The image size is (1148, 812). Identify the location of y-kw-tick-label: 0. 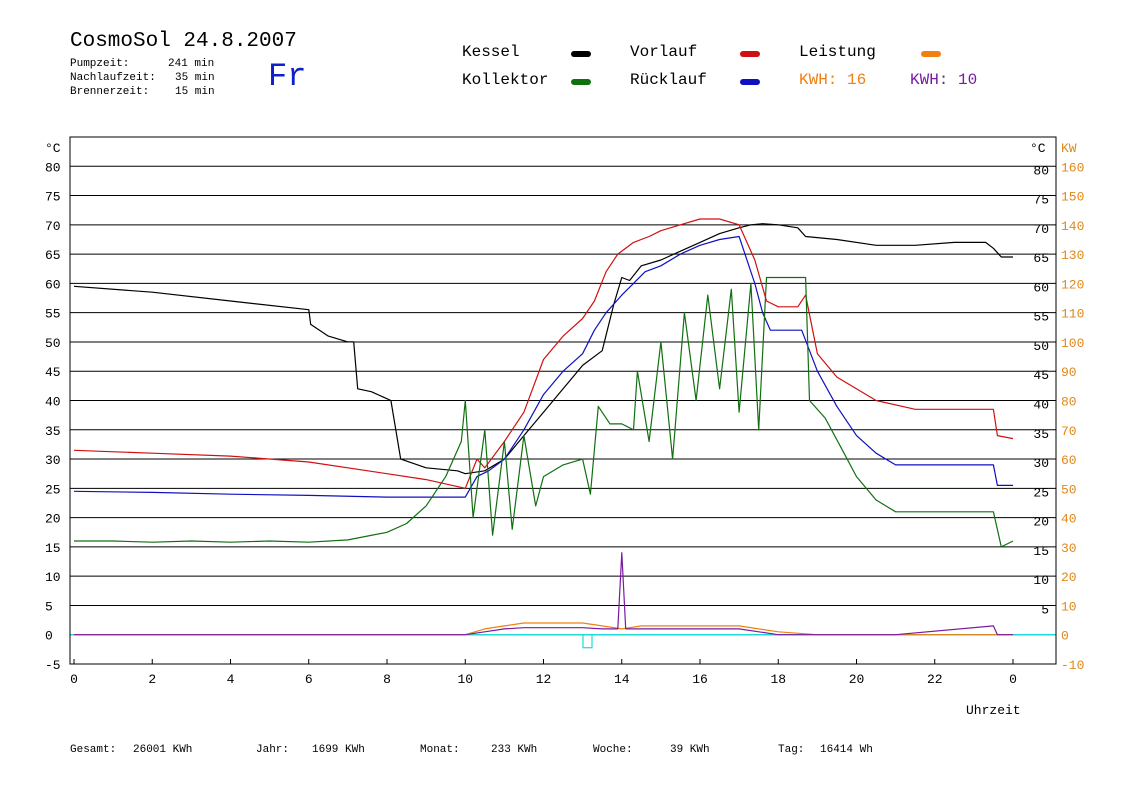
(1065, 636).